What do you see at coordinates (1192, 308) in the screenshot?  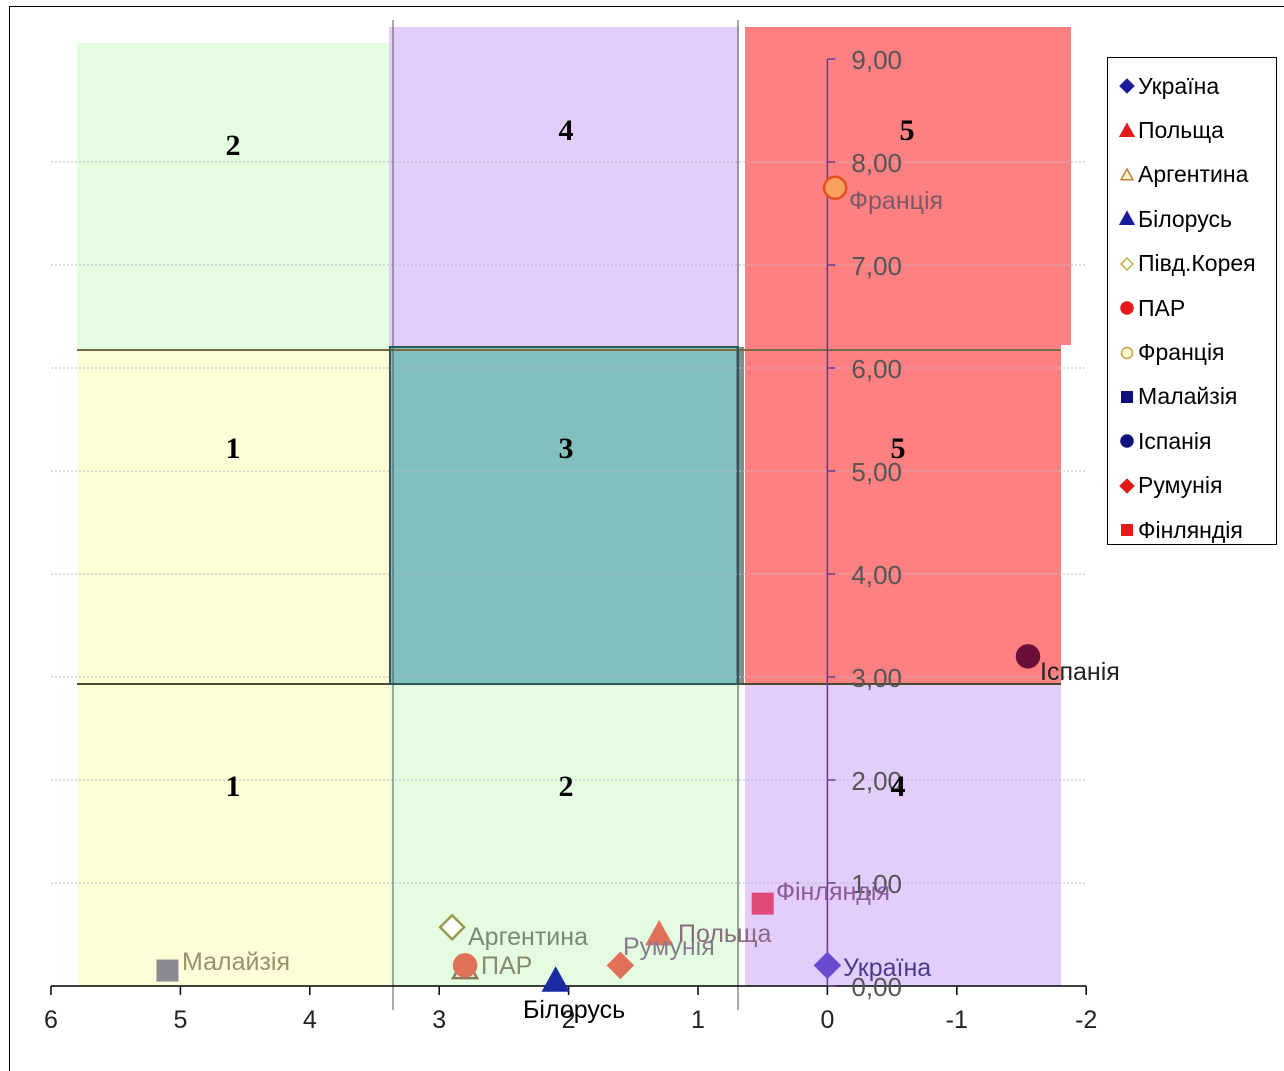 I see `legend-item: ПАР` at bounding box center [1192, 308].